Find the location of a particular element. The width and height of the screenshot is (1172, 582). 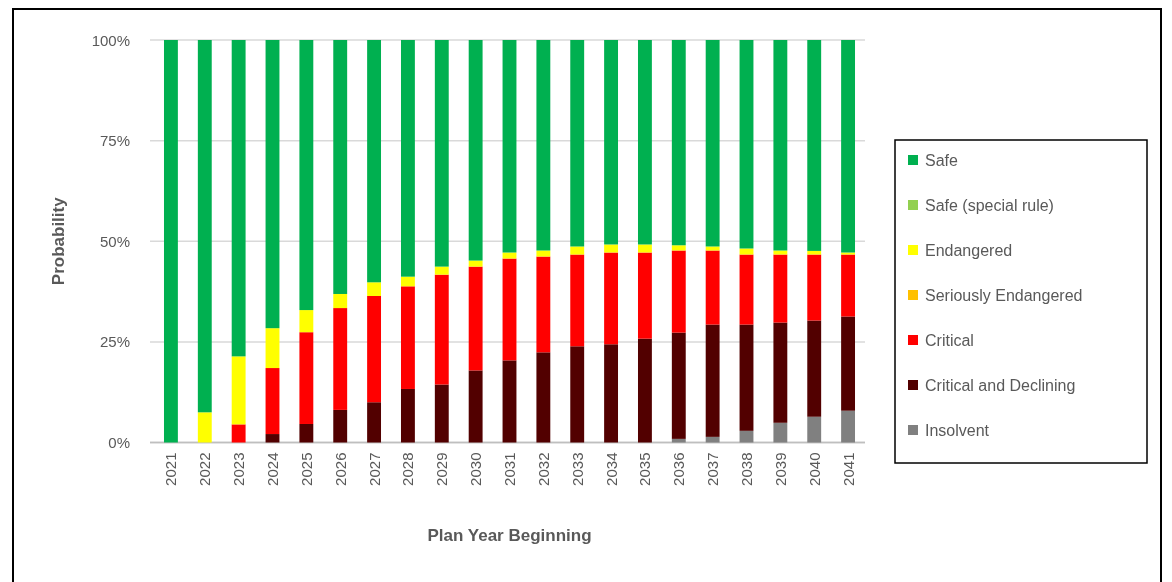

legend-label: Endangered is located at coordinates (969, 250).